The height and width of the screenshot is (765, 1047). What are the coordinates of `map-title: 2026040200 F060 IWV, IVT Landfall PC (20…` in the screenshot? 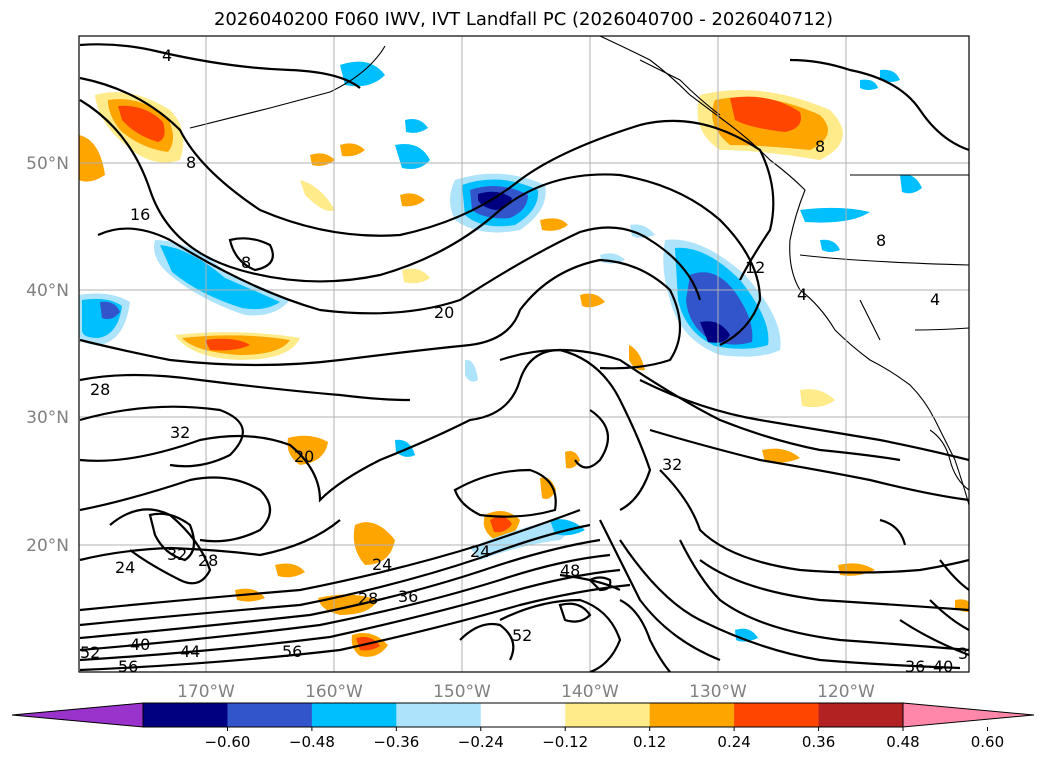 It's located at (523, 19).